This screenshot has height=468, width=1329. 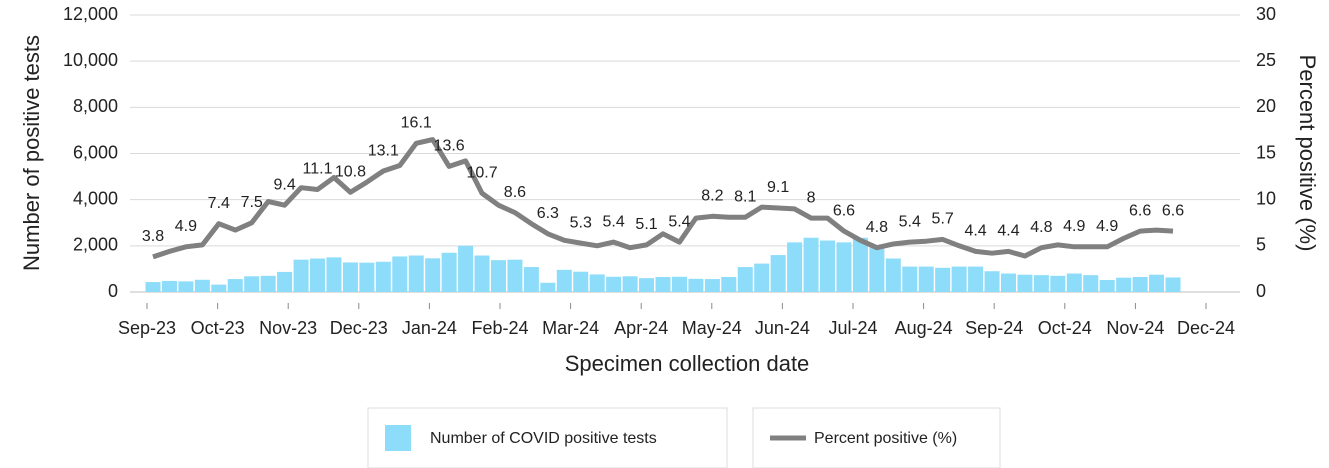 What do you see at coordinates (943, 219) in the screenshot?
I see `data-label: 5.7` at bounding box center [943, 219].